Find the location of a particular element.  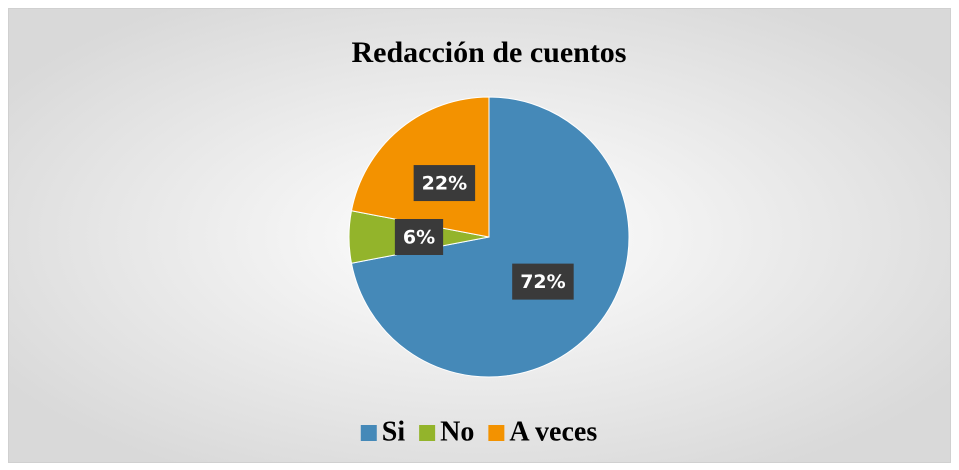

legend-label: Si is located at coordinates (394, 431).